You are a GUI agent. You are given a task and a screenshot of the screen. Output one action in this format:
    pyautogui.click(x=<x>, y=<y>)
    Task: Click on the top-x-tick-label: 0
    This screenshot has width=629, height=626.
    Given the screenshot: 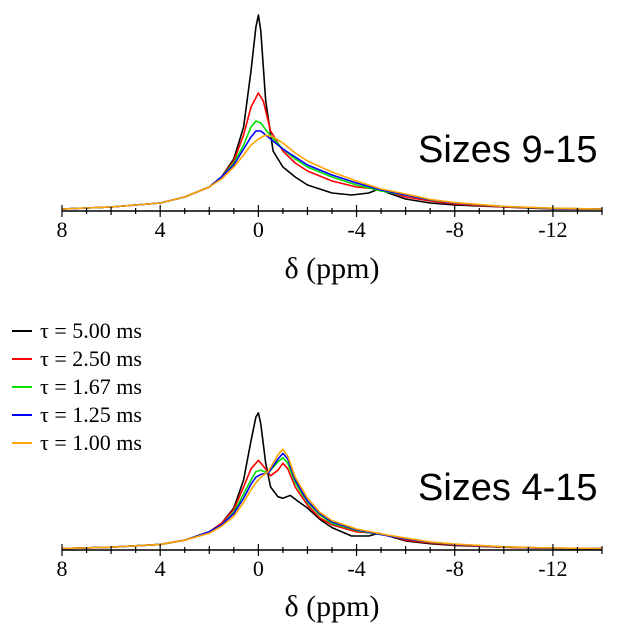 What is the action you would take?
    pyautogui.click(x=258, y=229)
    